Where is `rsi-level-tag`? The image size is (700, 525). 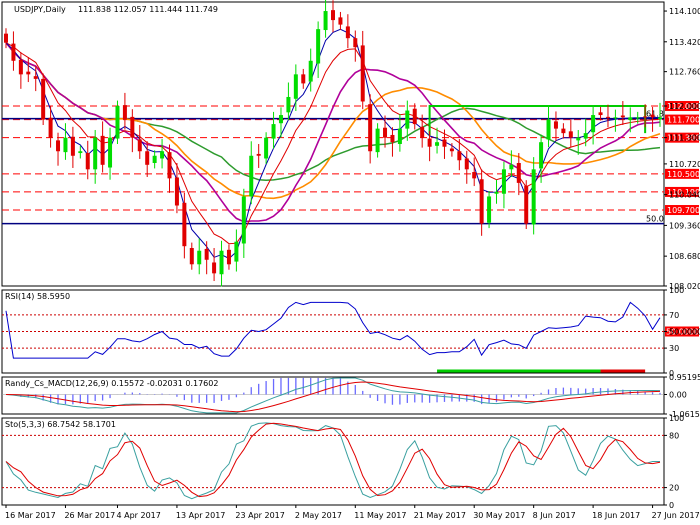
rsi-level-tag is located at coordinates (682, 331).